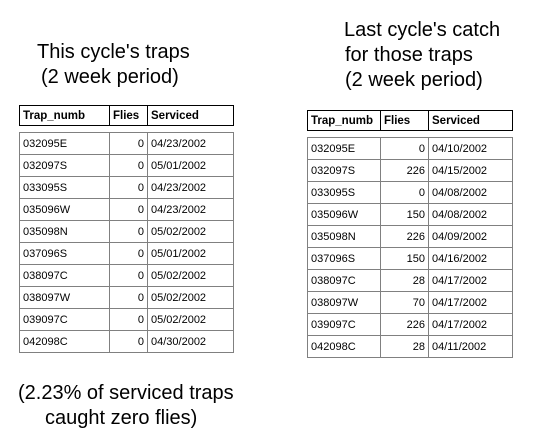  What do you see at coordinates (113, 52) in the screenshot?
I see `this-cycle-title-line1: This cycle's traps` at bounding box center [113, 52].